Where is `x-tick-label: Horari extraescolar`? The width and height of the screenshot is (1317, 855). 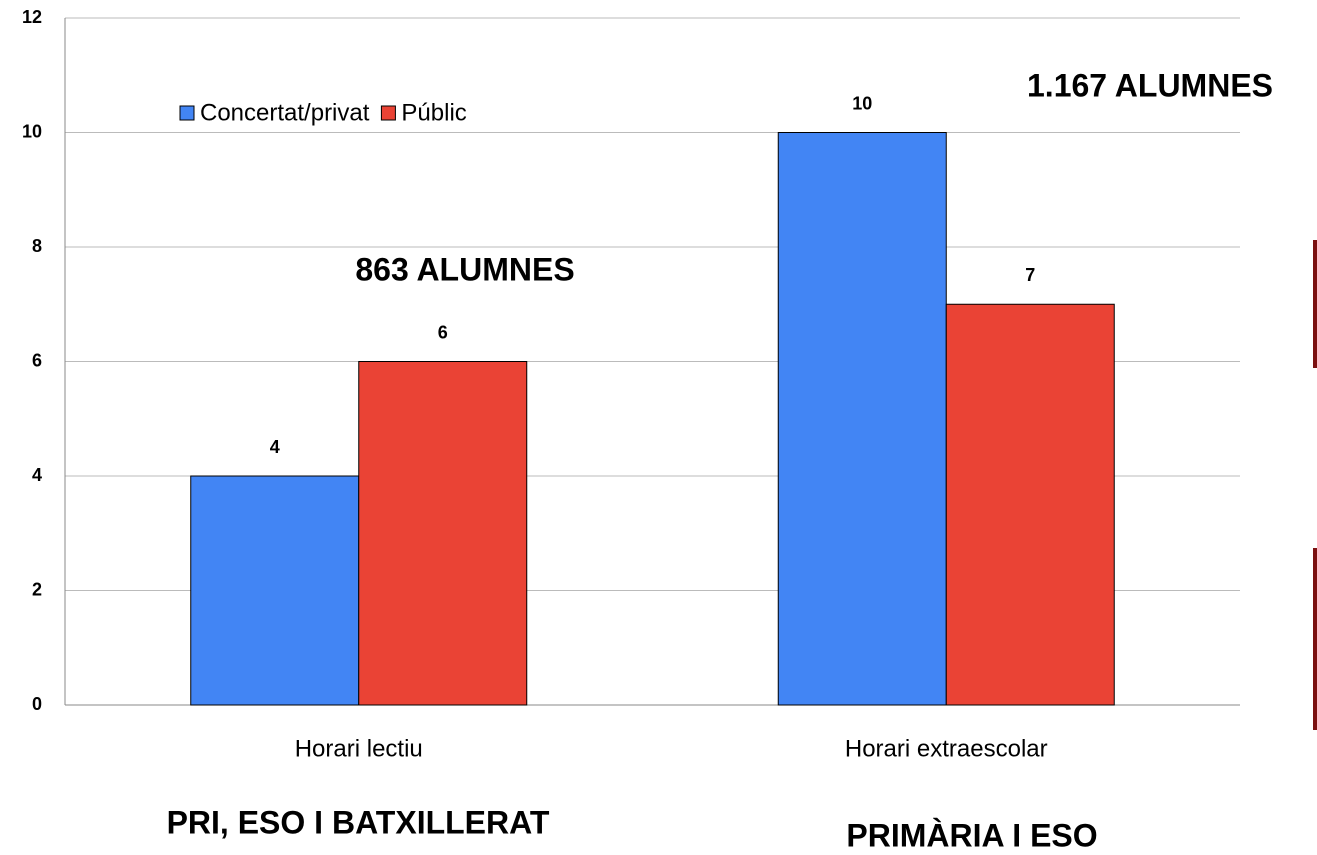
x-tick-label: Horari extraescolar is located at coordinates (946, 748).